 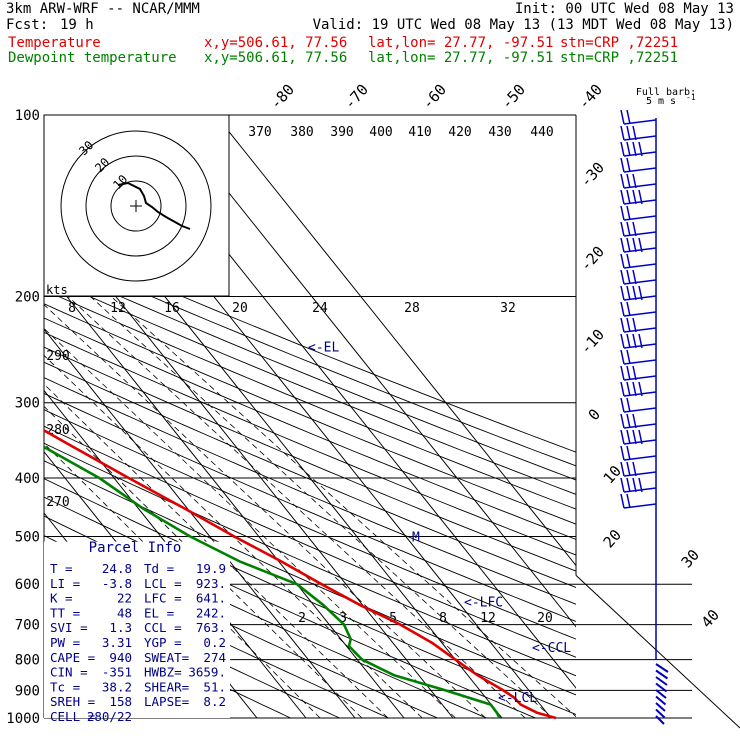 What do you see at coordinates (211, 598) in the screenshot?
I see `parcel-row-value2: 641.` at bounding box center [211, 598].